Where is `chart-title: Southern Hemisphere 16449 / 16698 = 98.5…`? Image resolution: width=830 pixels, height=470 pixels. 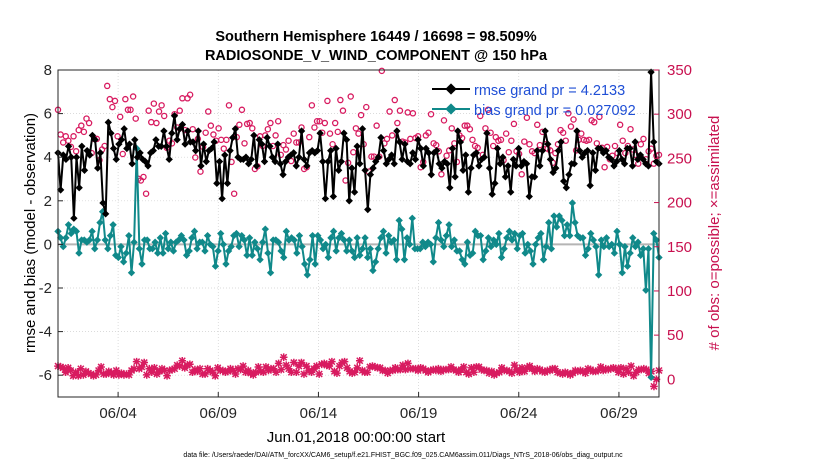 chart-title: Southern Hemisphere 16449 / 16698 = 98.5… is located at coordinates (375, 37).